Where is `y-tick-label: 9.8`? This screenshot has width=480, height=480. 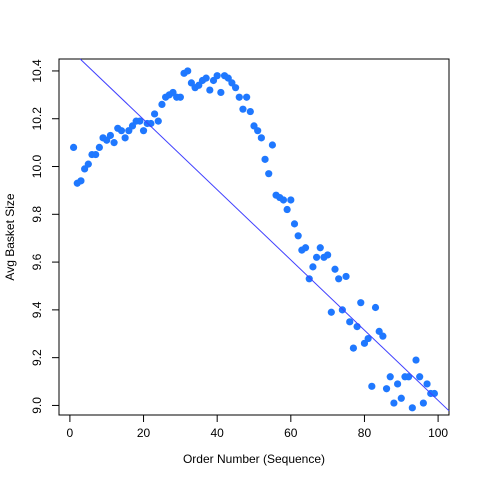 y-tick-label: 9.8 is located at coordinates (37, 214).